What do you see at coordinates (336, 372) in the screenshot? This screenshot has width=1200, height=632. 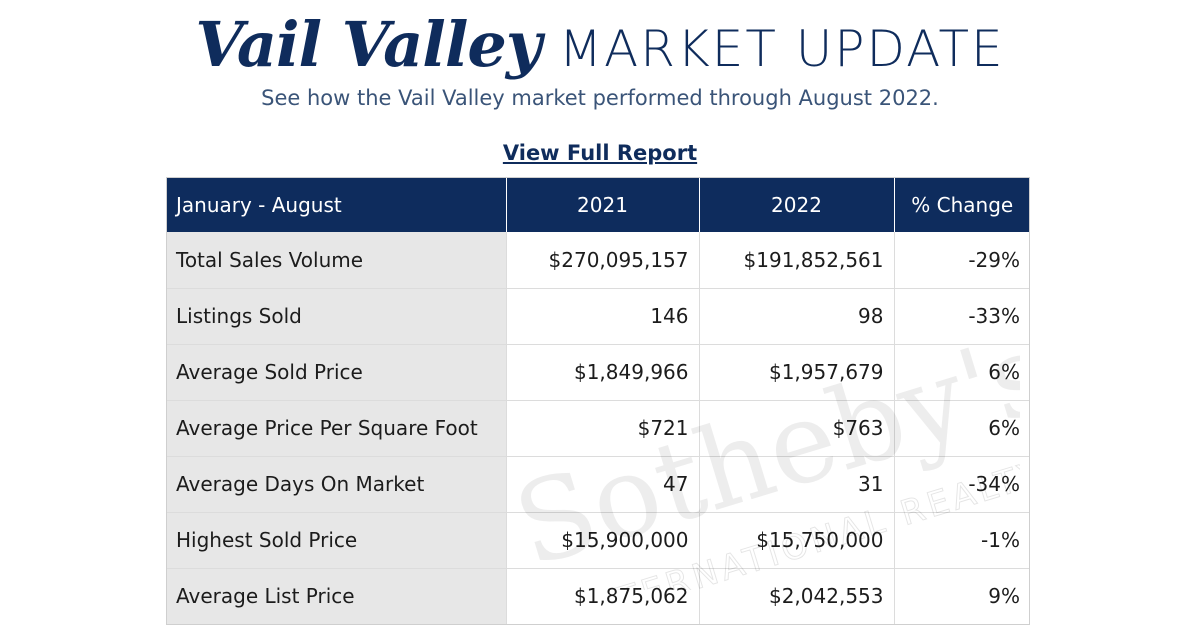 I see `metric-label: Average Sold Price` at bounding box center [336, 372].